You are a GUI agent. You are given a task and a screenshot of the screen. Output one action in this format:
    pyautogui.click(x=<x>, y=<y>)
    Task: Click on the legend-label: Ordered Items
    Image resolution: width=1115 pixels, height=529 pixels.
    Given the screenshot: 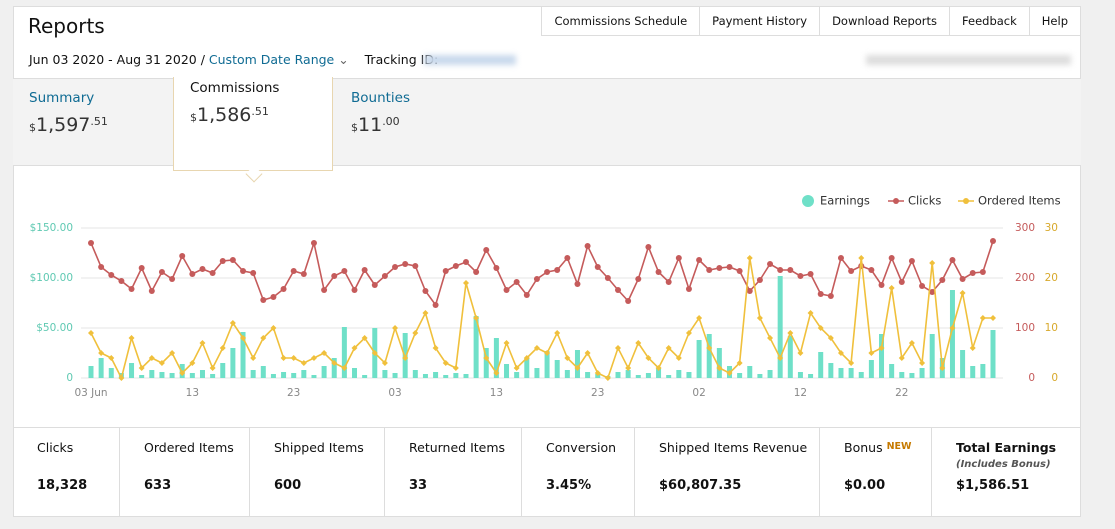 What is the action you would take?
    pyautogui.click(x=1019, y=201)
    